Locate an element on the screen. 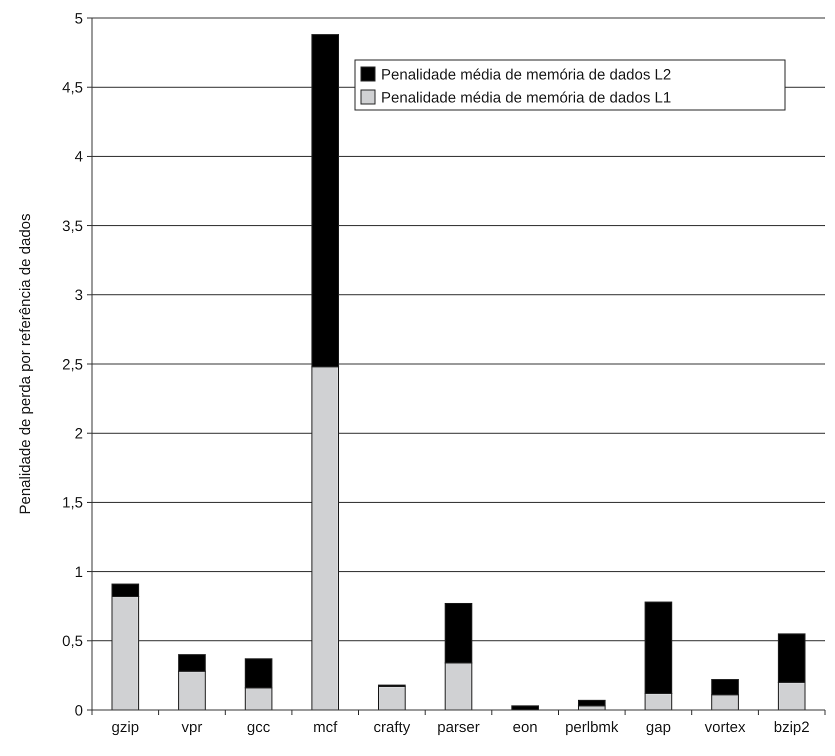  y-tick-label: 0,5 is located at coordinates (72, 641).